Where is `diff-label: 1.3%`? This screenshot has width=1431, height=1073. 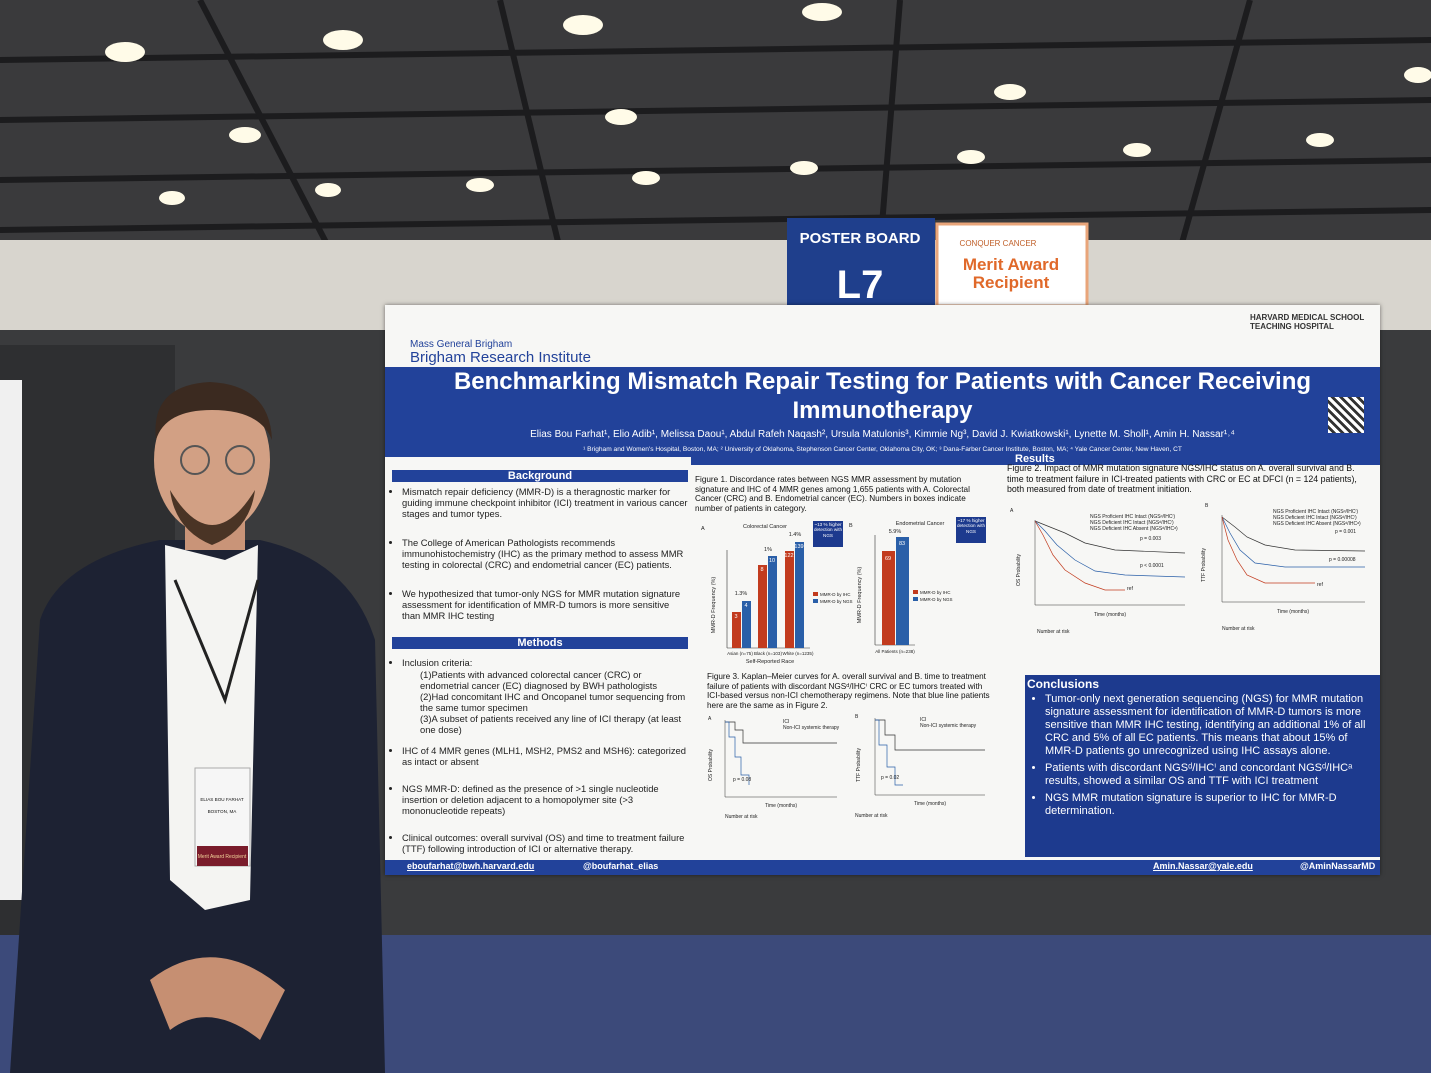
diff-label: 1.3% is located at coordinates (741, 594).